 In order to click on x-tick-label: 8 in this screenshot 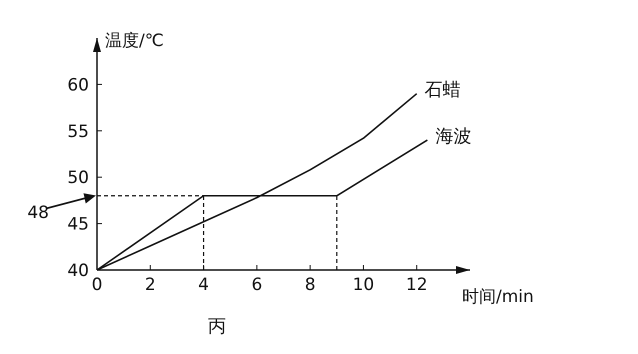, I will do `click(310, 285)`.